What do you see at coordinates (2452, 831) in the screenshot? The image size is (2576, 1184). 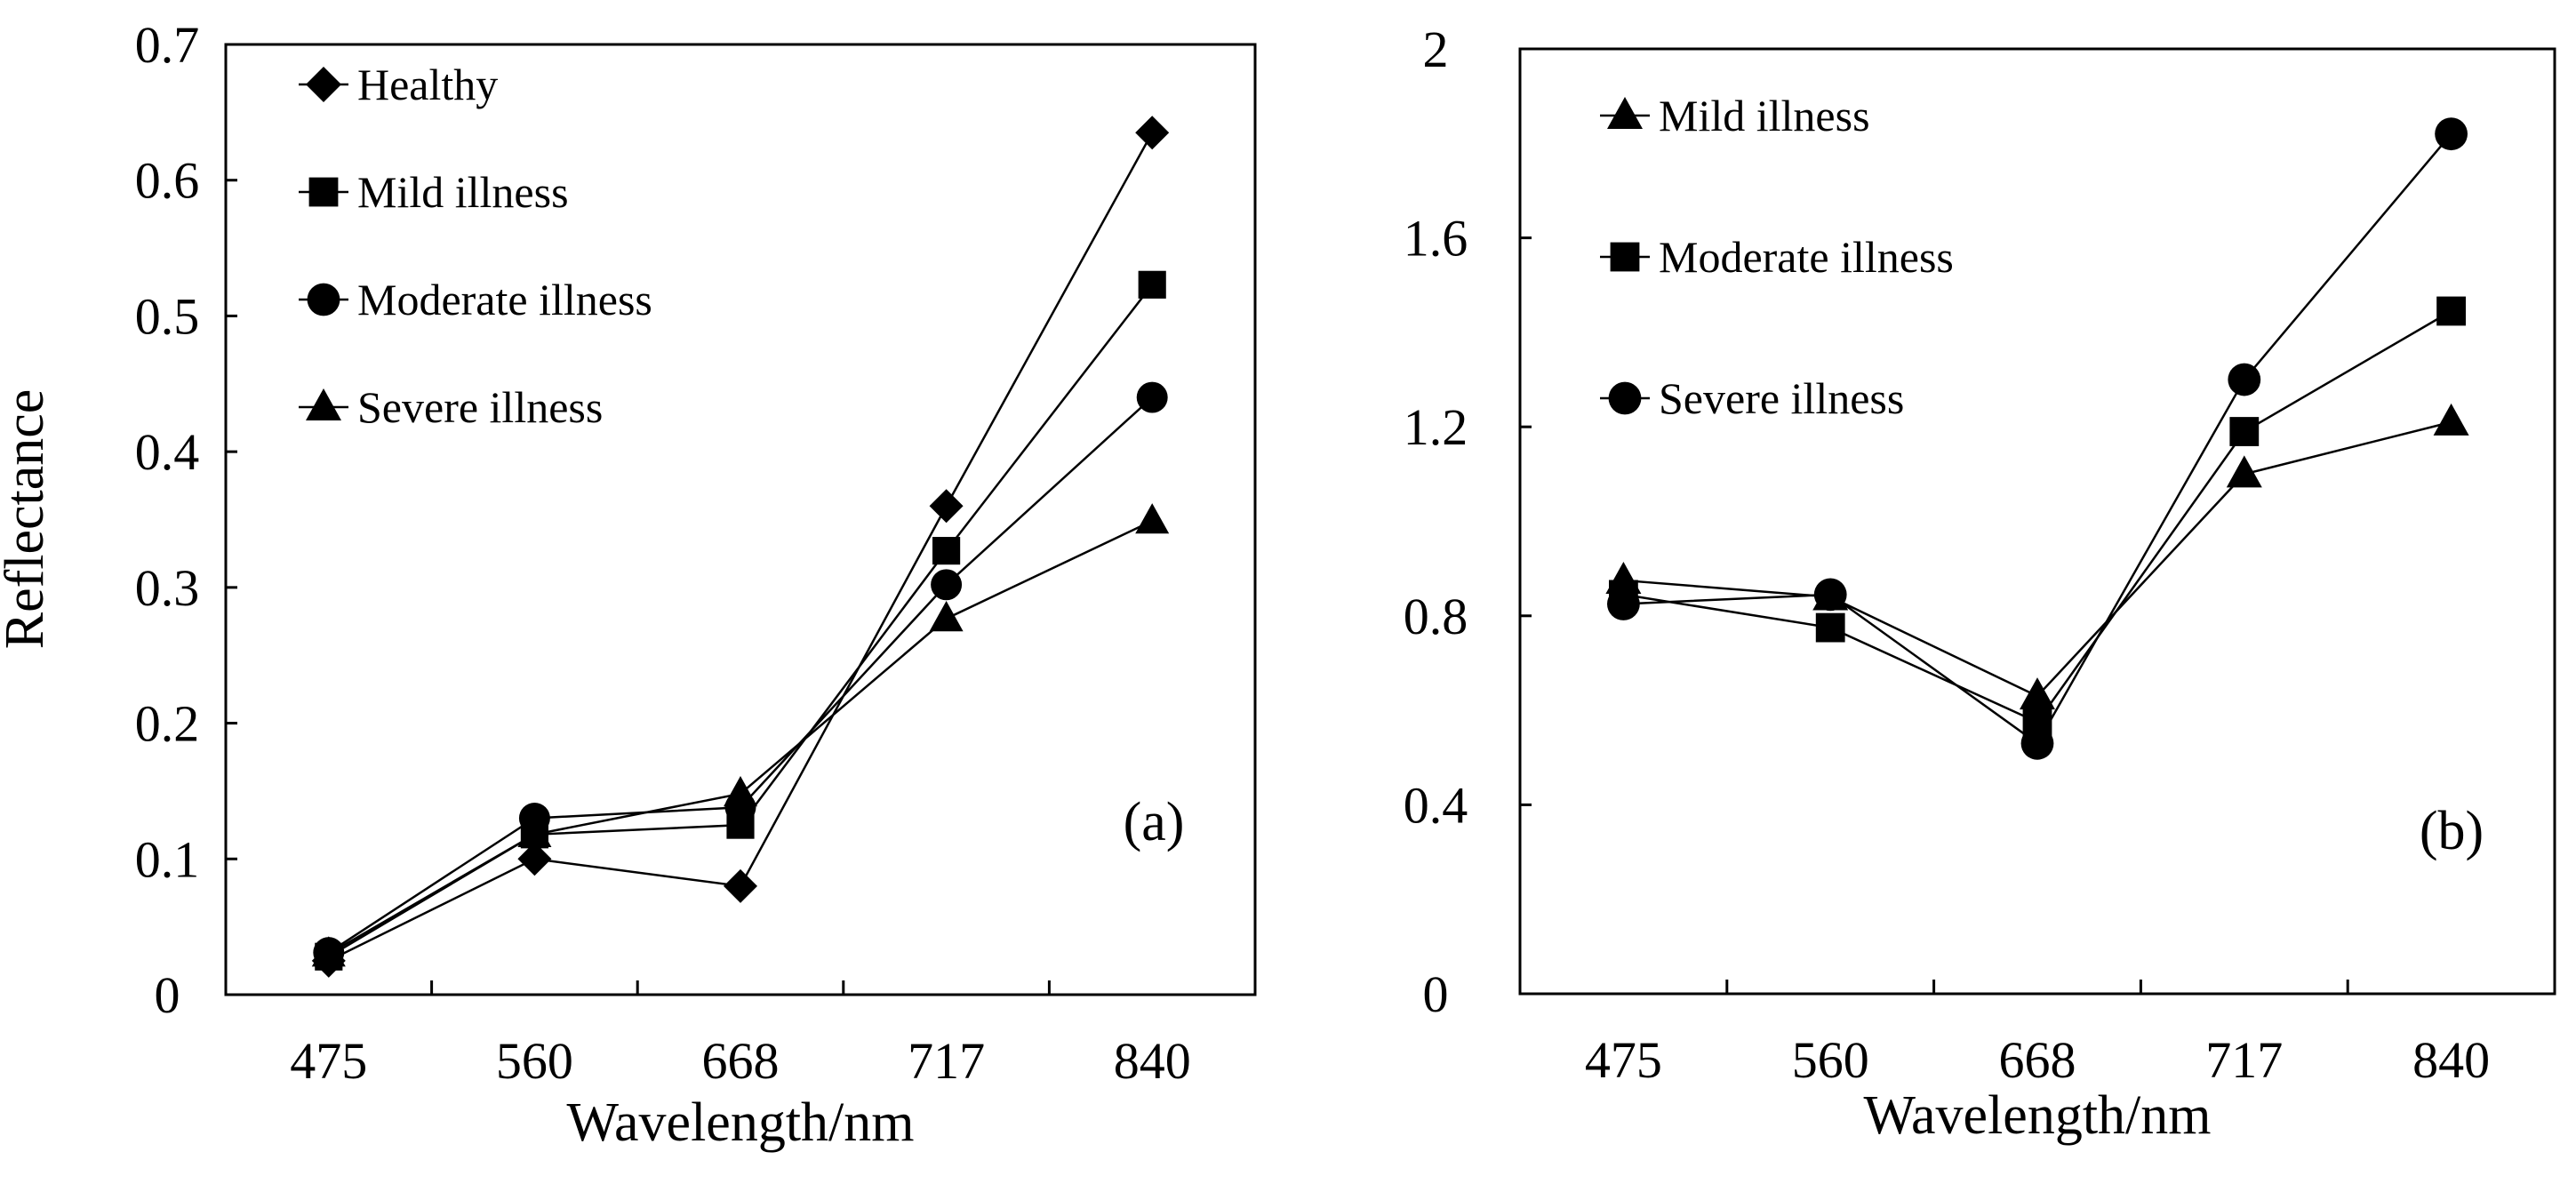 I see `panel-label: (b)` at bounding box center [2452, 831].